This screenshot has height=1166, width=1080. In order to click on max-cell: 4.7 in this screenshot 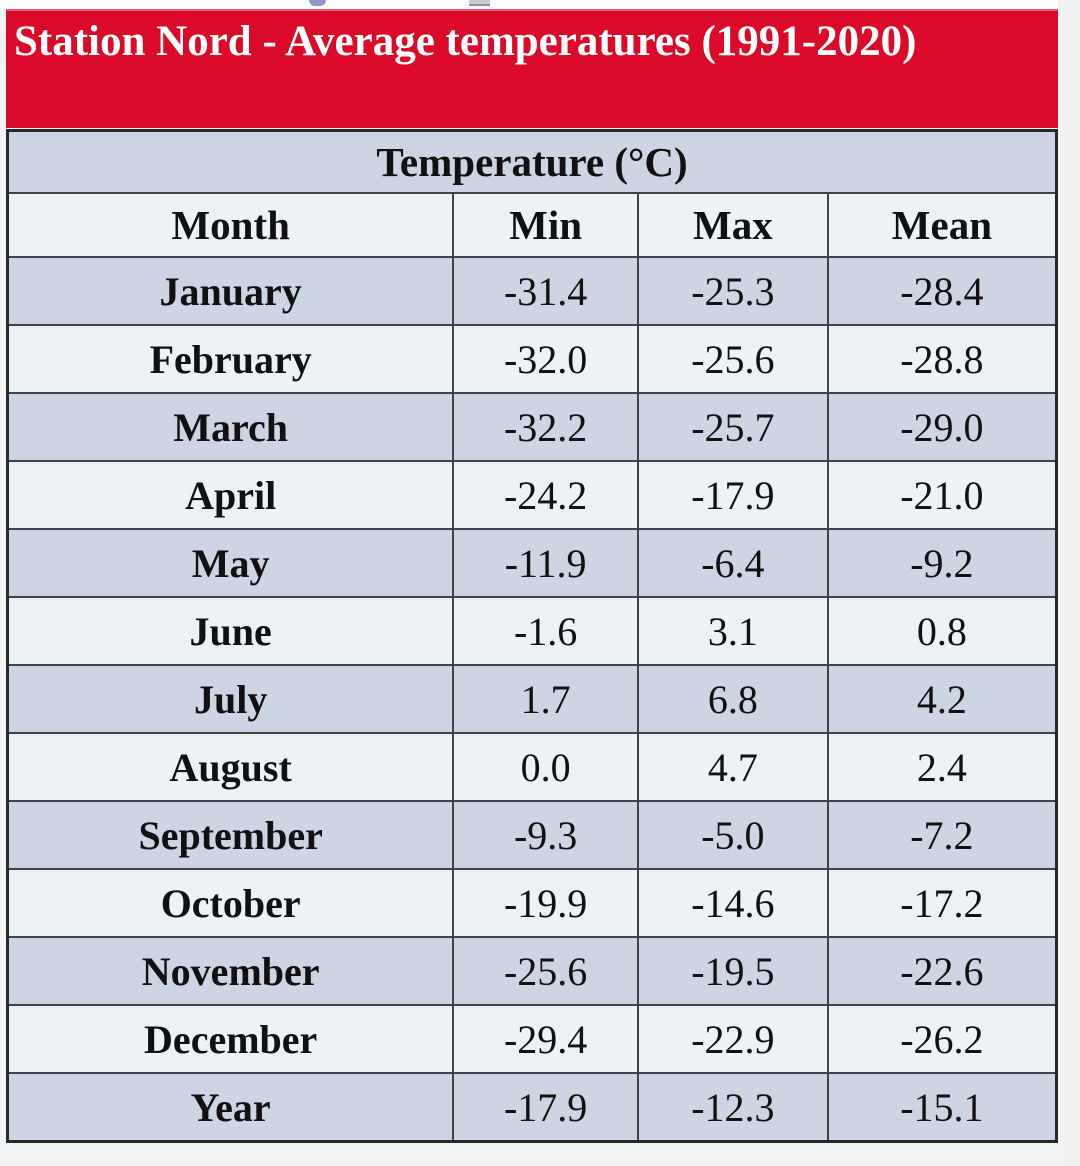, I will do `click(732, 767)`.